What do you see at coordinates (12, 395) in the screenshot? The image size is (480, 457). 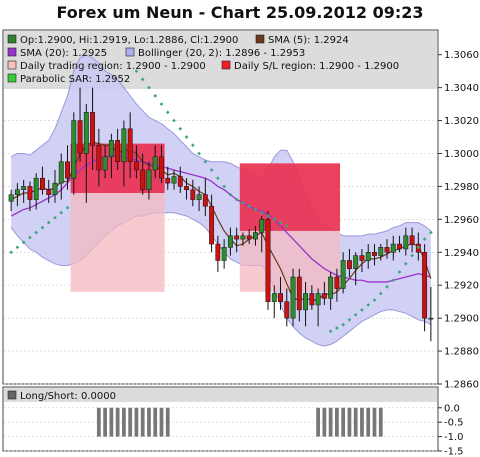 I see `sub-legend-swatch` at bounding box center [12, 395].